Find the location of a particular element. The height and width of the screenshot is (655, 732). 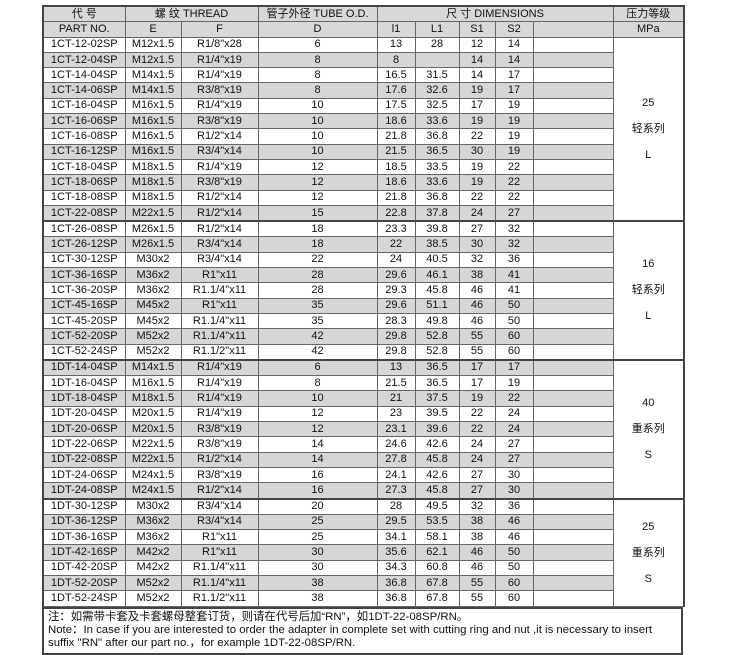

table-cell: 20 is located at coordinates (317, 506).